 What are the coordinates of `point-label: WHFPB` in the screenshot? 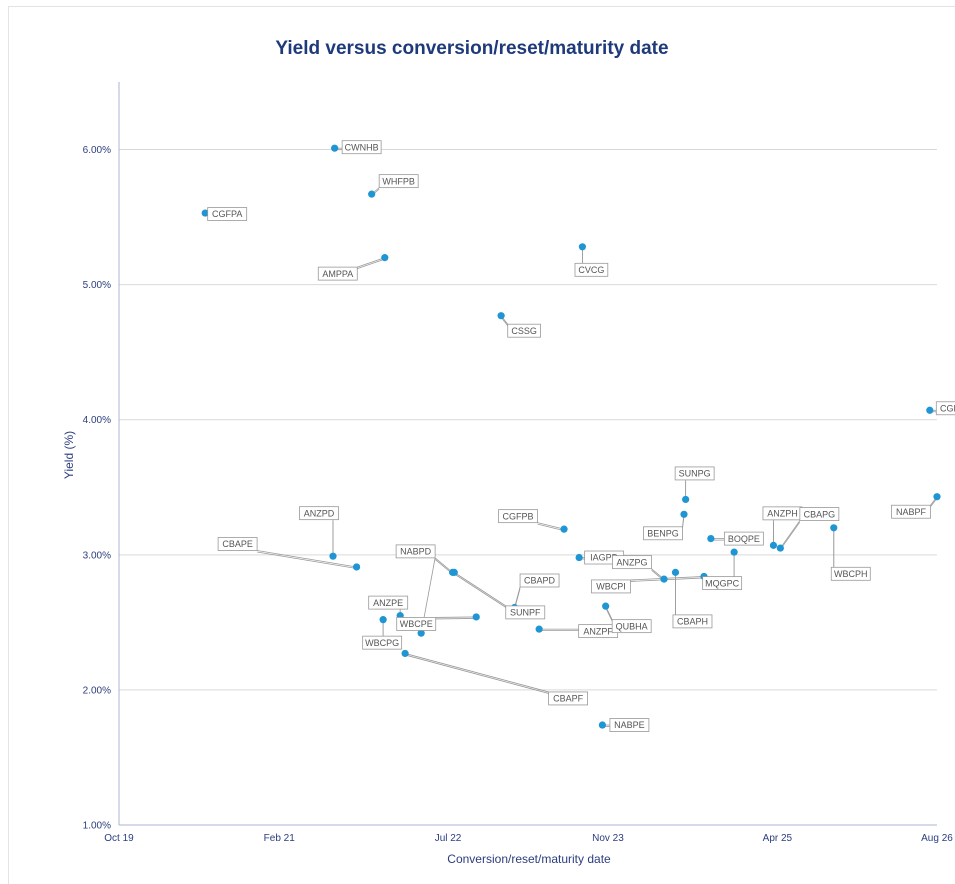 It's located at (398, 181).